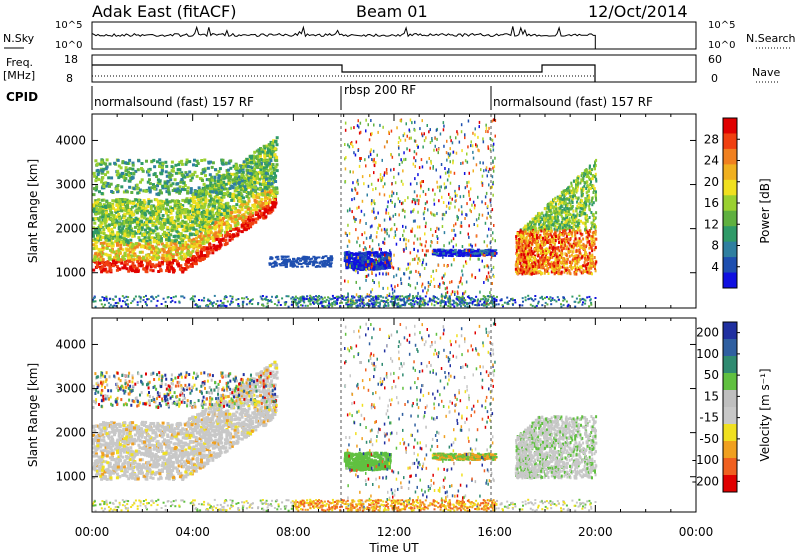  I want to click on cpid-label: CPID, so click(22, 97).